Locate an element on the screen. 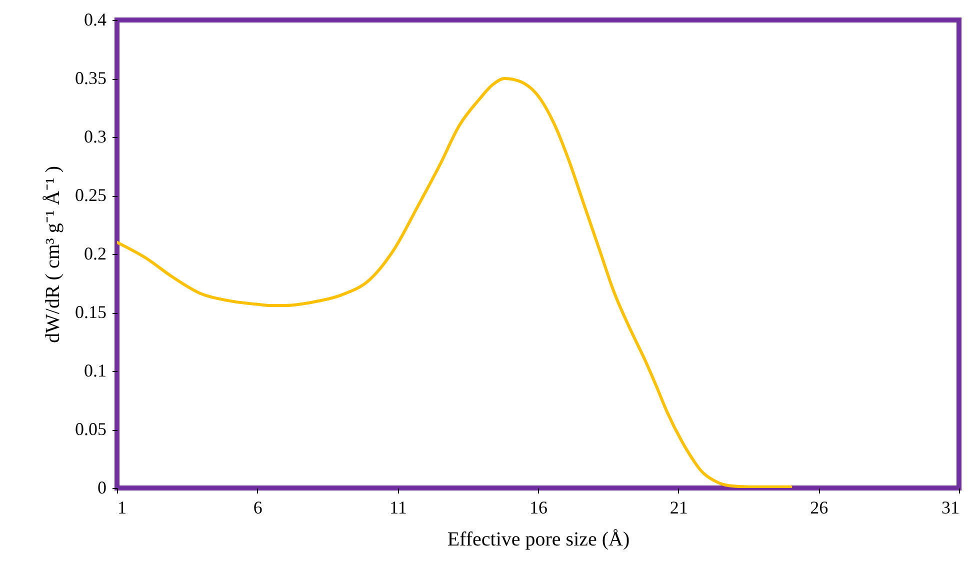 This screenshot has width=972, height=577. x-tick-label: 31 is located at coordinates (951, 508).